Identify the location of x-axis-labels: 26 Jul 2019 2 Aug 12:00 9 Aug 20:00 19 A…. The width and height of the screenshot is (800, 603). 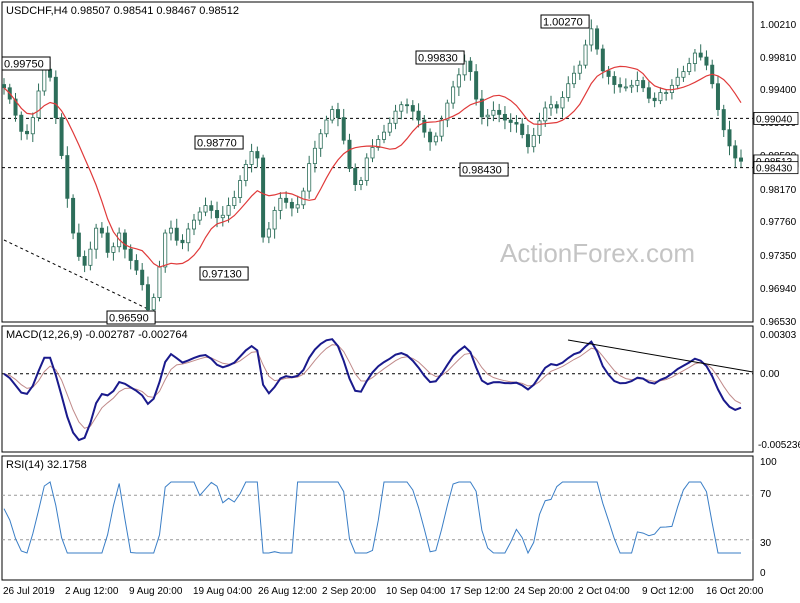
(383, 591).